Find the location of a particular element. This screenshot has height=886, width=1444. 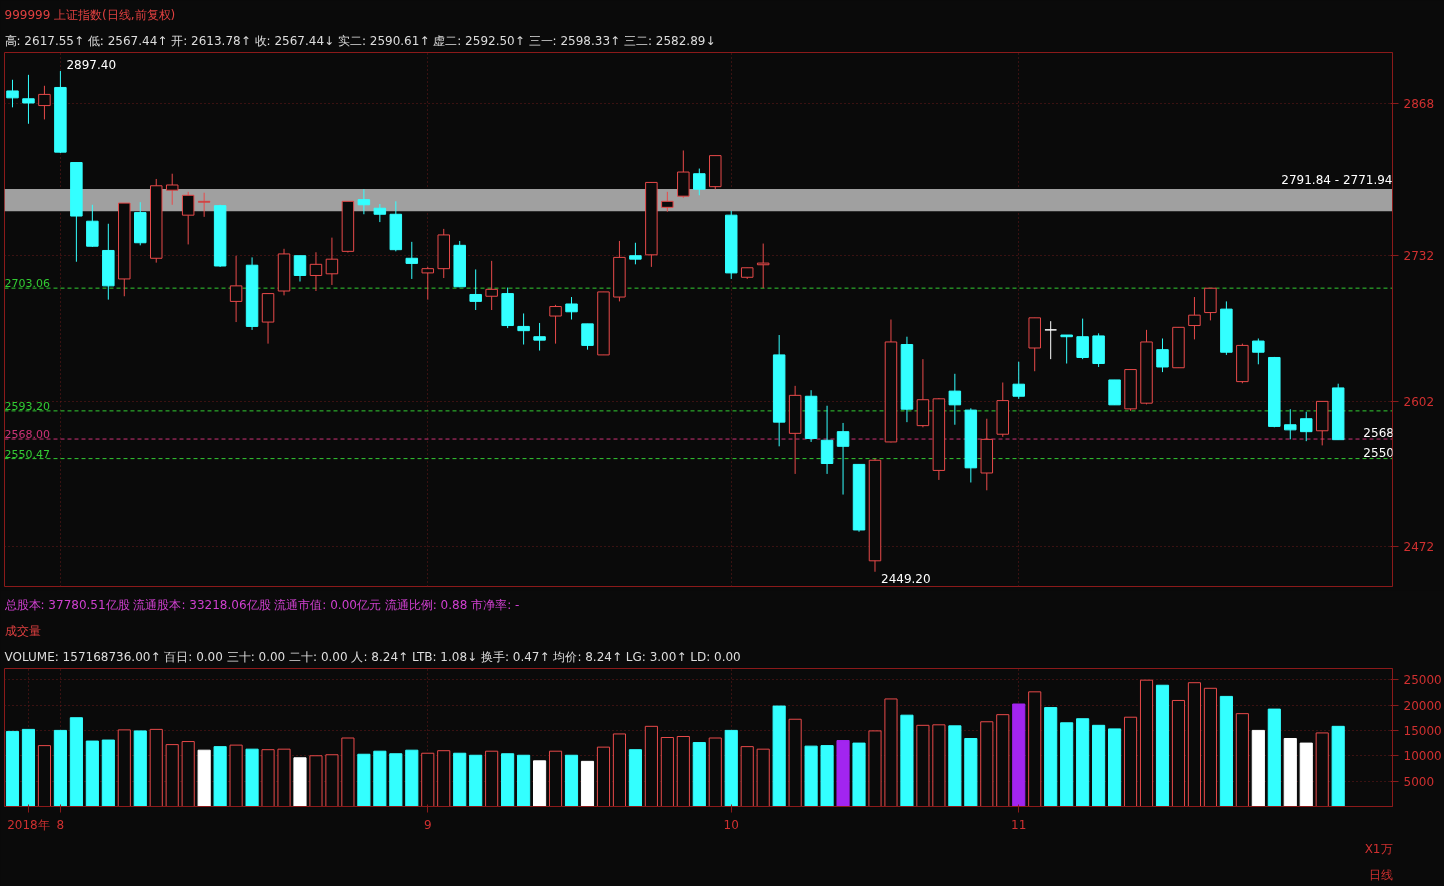

y-tick-label: 10000 is located at coordinates (1422, 756).